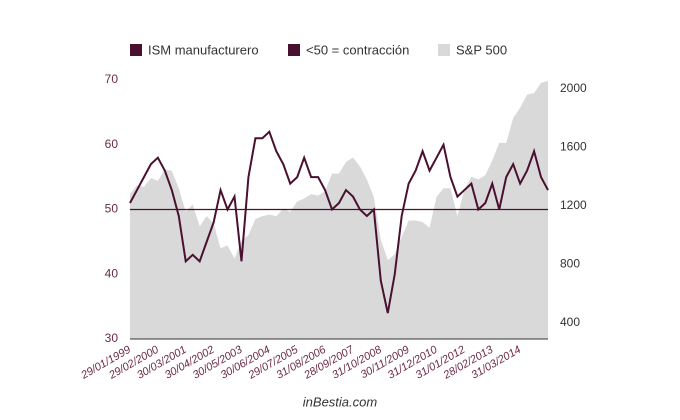 This screenshot has height=420, width=680. I want to click on y-tick-label: 50, so click(112, 209).